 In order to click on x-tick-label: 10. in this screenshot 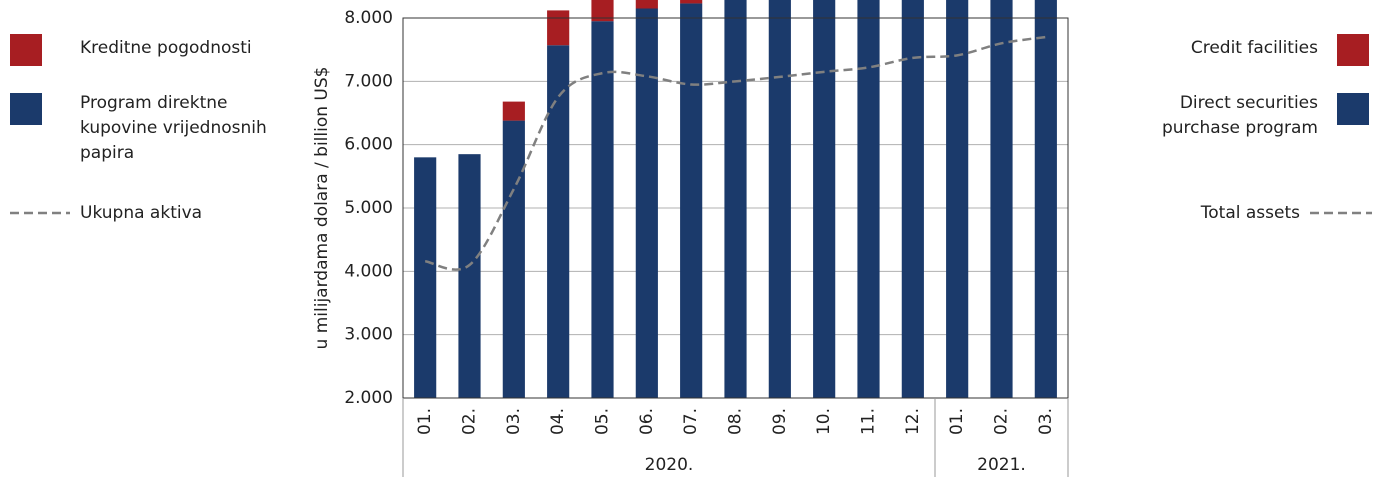, I will do `click(824, 421)`.